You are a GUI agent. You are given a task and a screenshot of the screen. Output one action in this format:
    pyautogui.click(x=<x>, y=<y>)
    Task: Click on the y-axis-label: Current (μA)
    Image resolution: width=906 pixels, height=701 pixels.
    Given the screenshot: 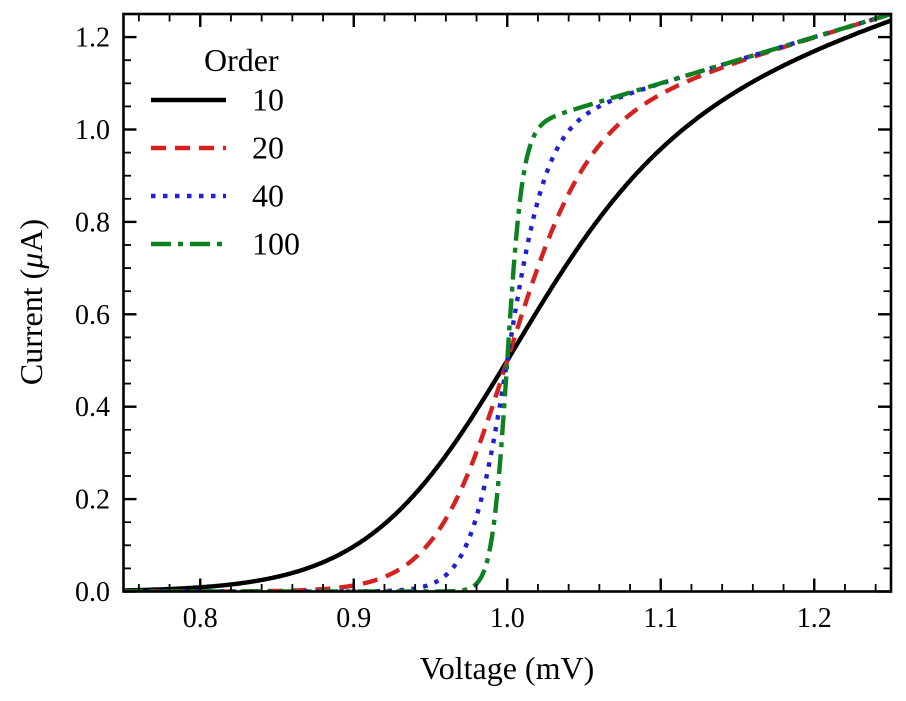 What is the action you would take?
    pyautogui.click(x=31, y=302)
    